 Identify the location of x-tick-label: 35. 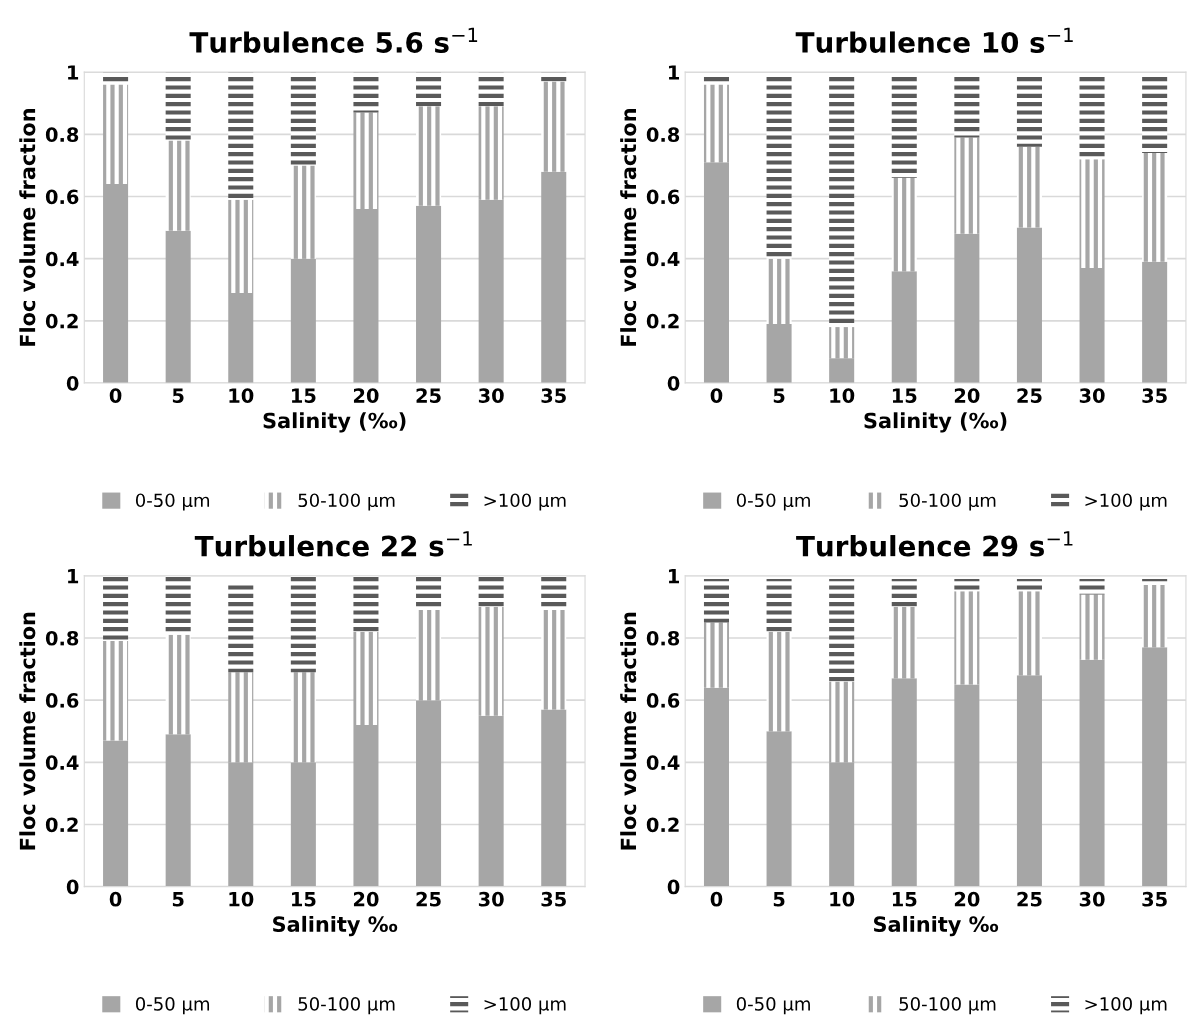
(1154, 899).